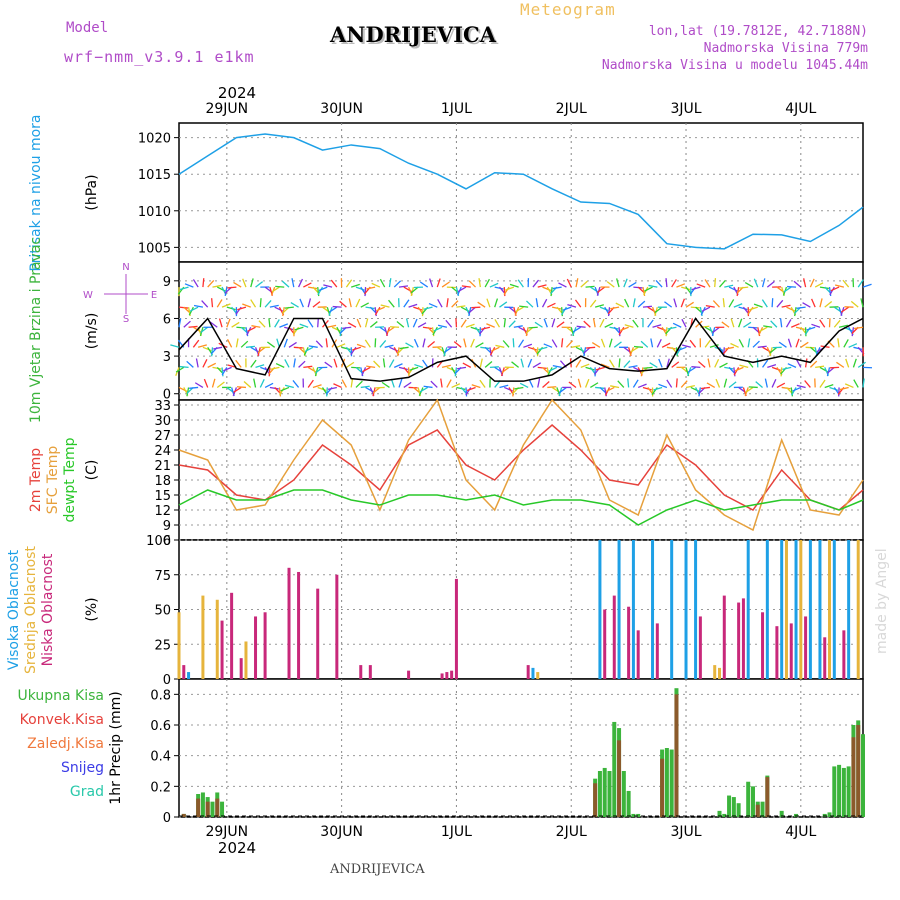 Image resolution: width=900 pixels, height=900 pixels. What do you see at coordinates (882, 601) in the screenshot?
I see `credit-label: made by Angel` at bounding box center [882, 601].